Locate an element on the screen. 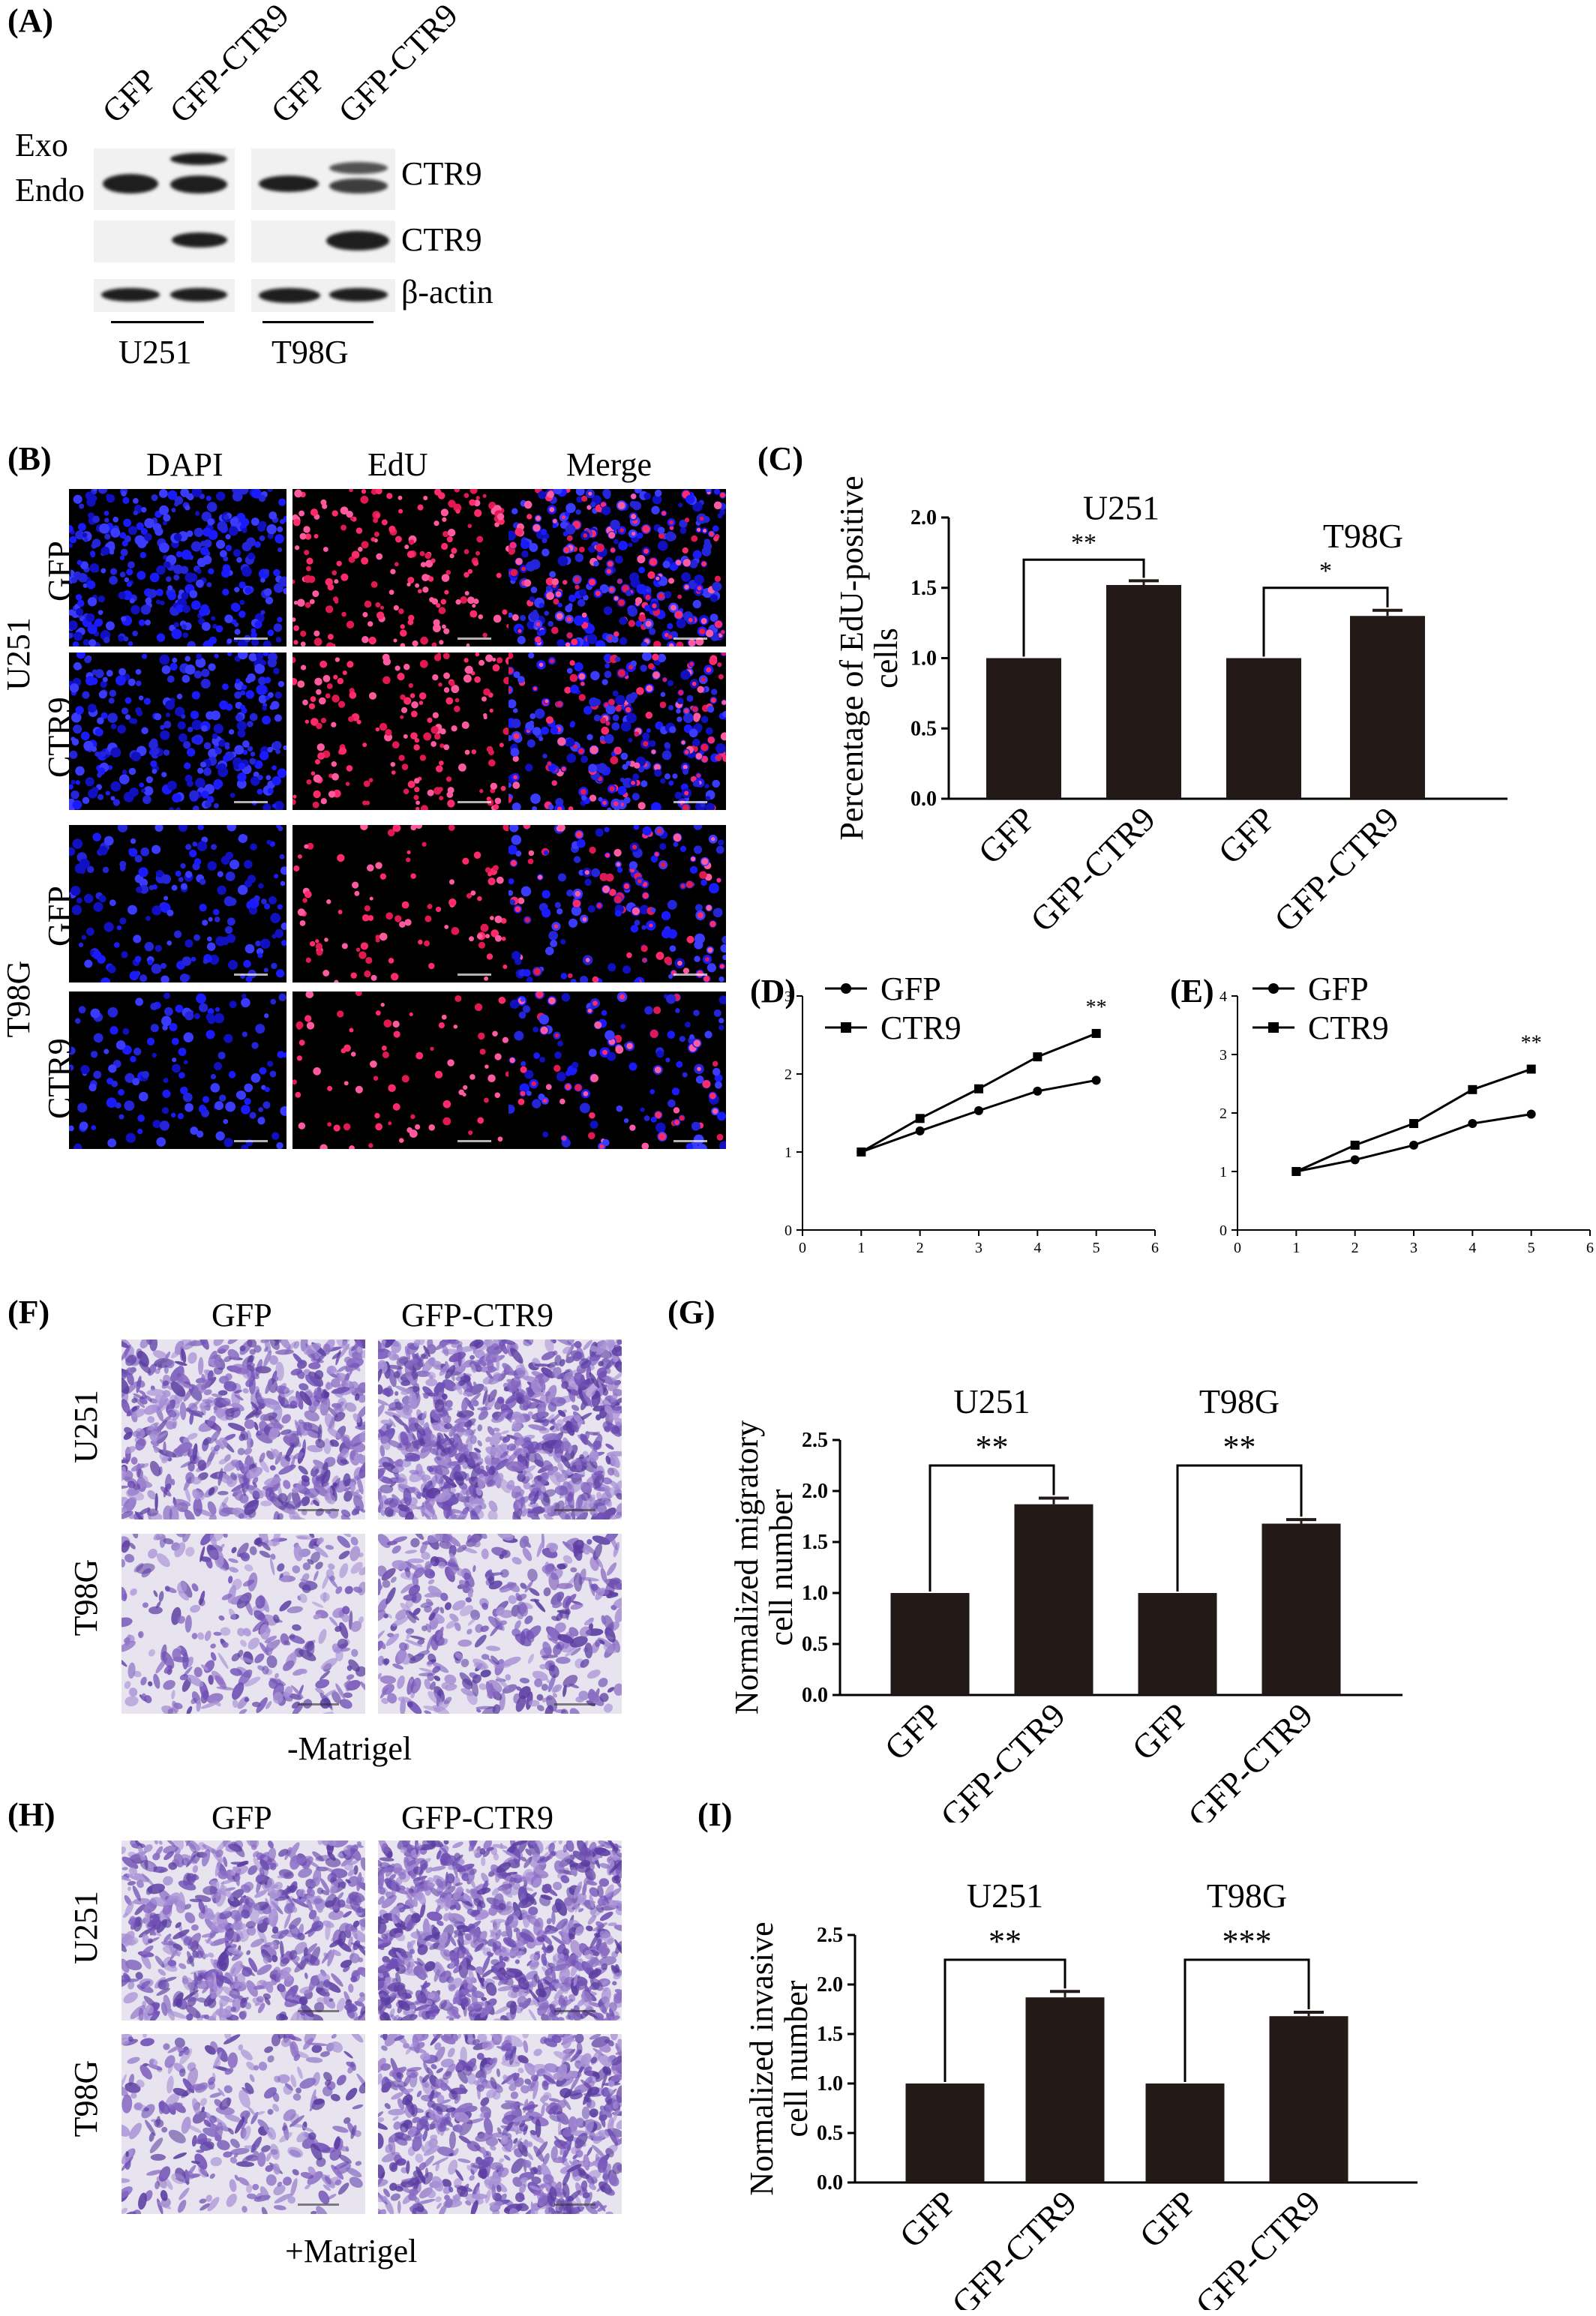 Image resolution: width=1596 pixels, height=2316 pixels. data-point is located at coordinates (920, 1131).